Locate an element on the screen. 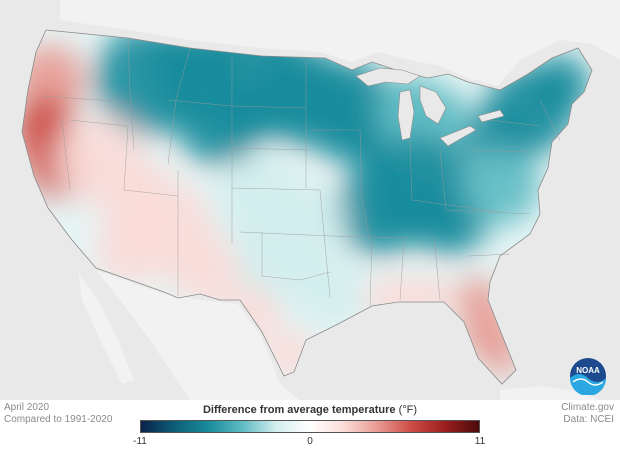 The width and height of the screenshot is (620, 450). baja-peninsula is located at coordinates (106, 328).